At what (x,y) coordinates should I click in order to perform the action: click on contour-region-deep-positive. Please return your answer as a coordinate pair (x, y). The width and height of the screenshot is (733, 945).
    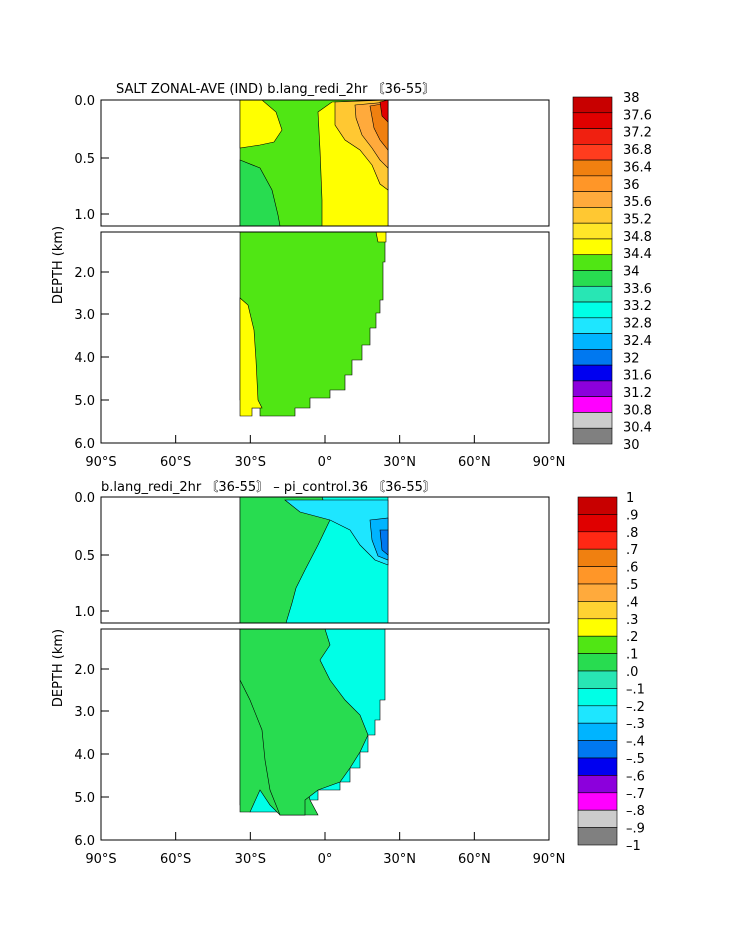
    Looking at the image, I should click on (304, 722).